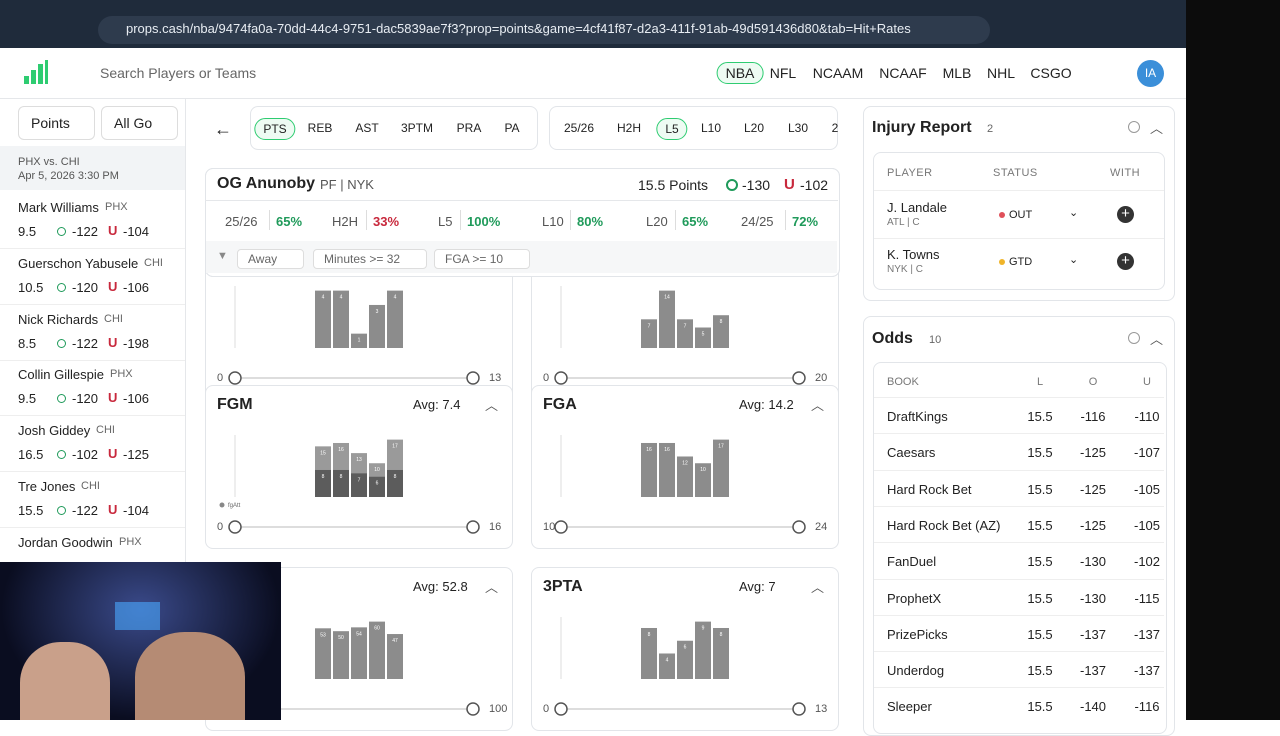 The width and height of the screenshot is (1280, 736). Describe the element at coordinates (1134, 127) in the screenshot. I see `info-icon` at that location.